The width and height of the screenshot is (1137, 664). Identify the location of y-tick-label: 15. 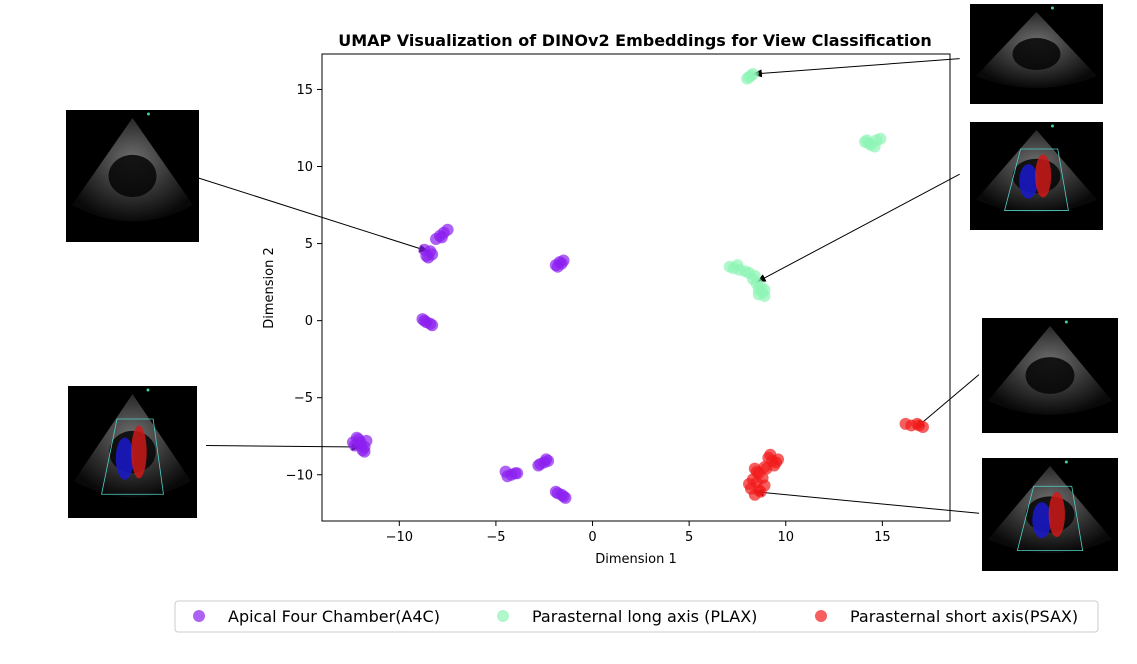
(304, 90).